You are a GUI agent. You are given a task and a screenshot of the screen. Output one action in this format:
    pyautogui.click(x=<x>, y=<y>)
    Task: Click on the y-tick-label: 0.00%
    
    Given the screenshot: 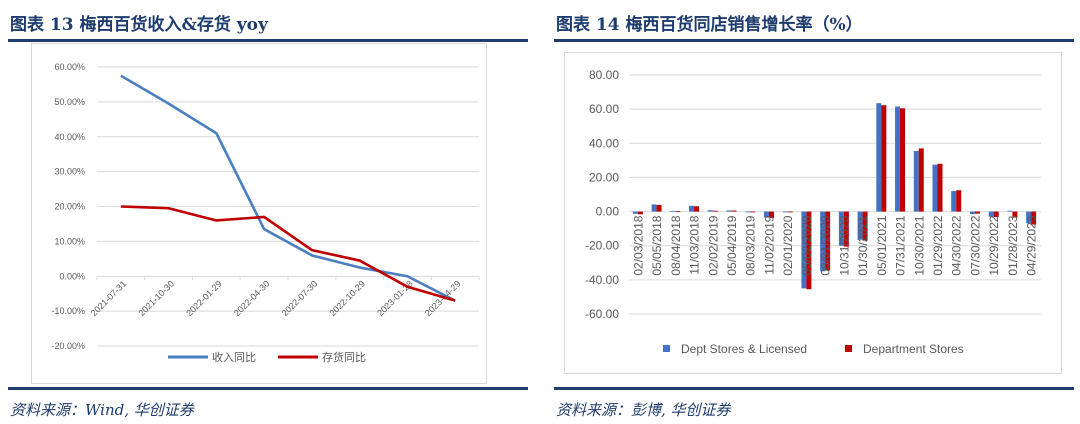 What is the action you would take?
    pyautogui.click(x=72, y=276)
    